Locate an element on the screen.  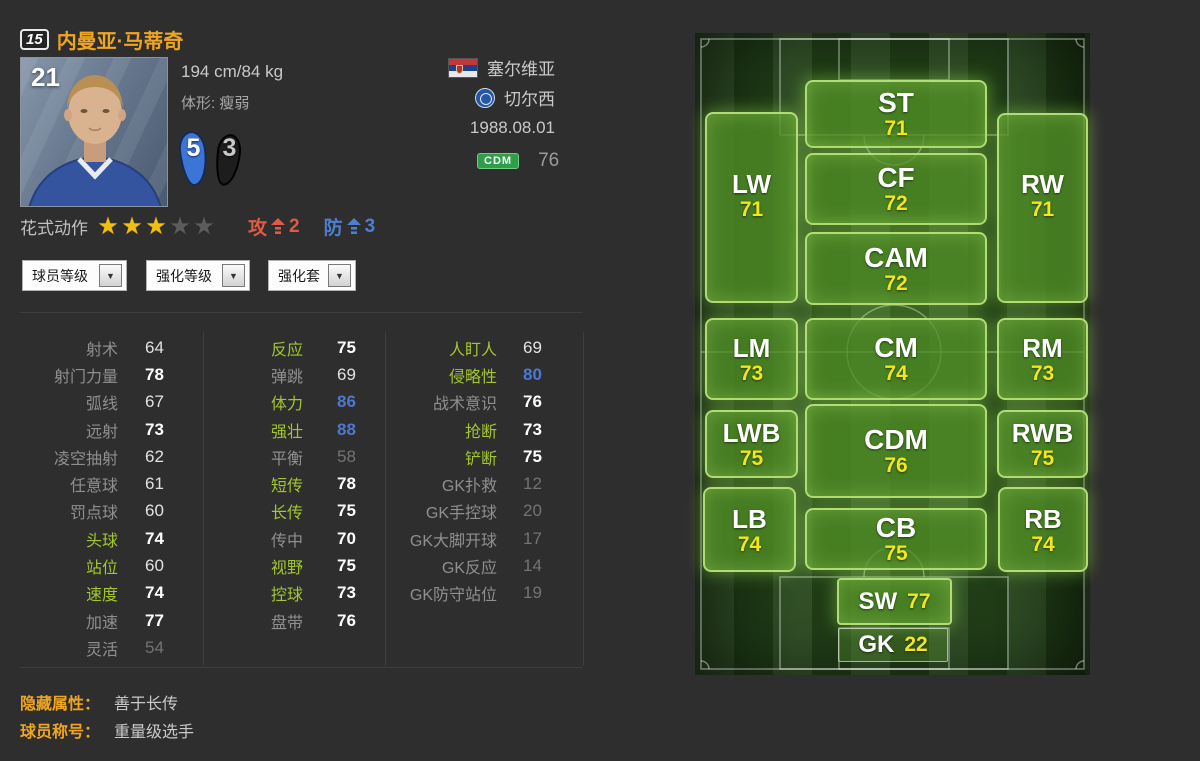
stat-label: 头球 is located at coordinates (101, 541).